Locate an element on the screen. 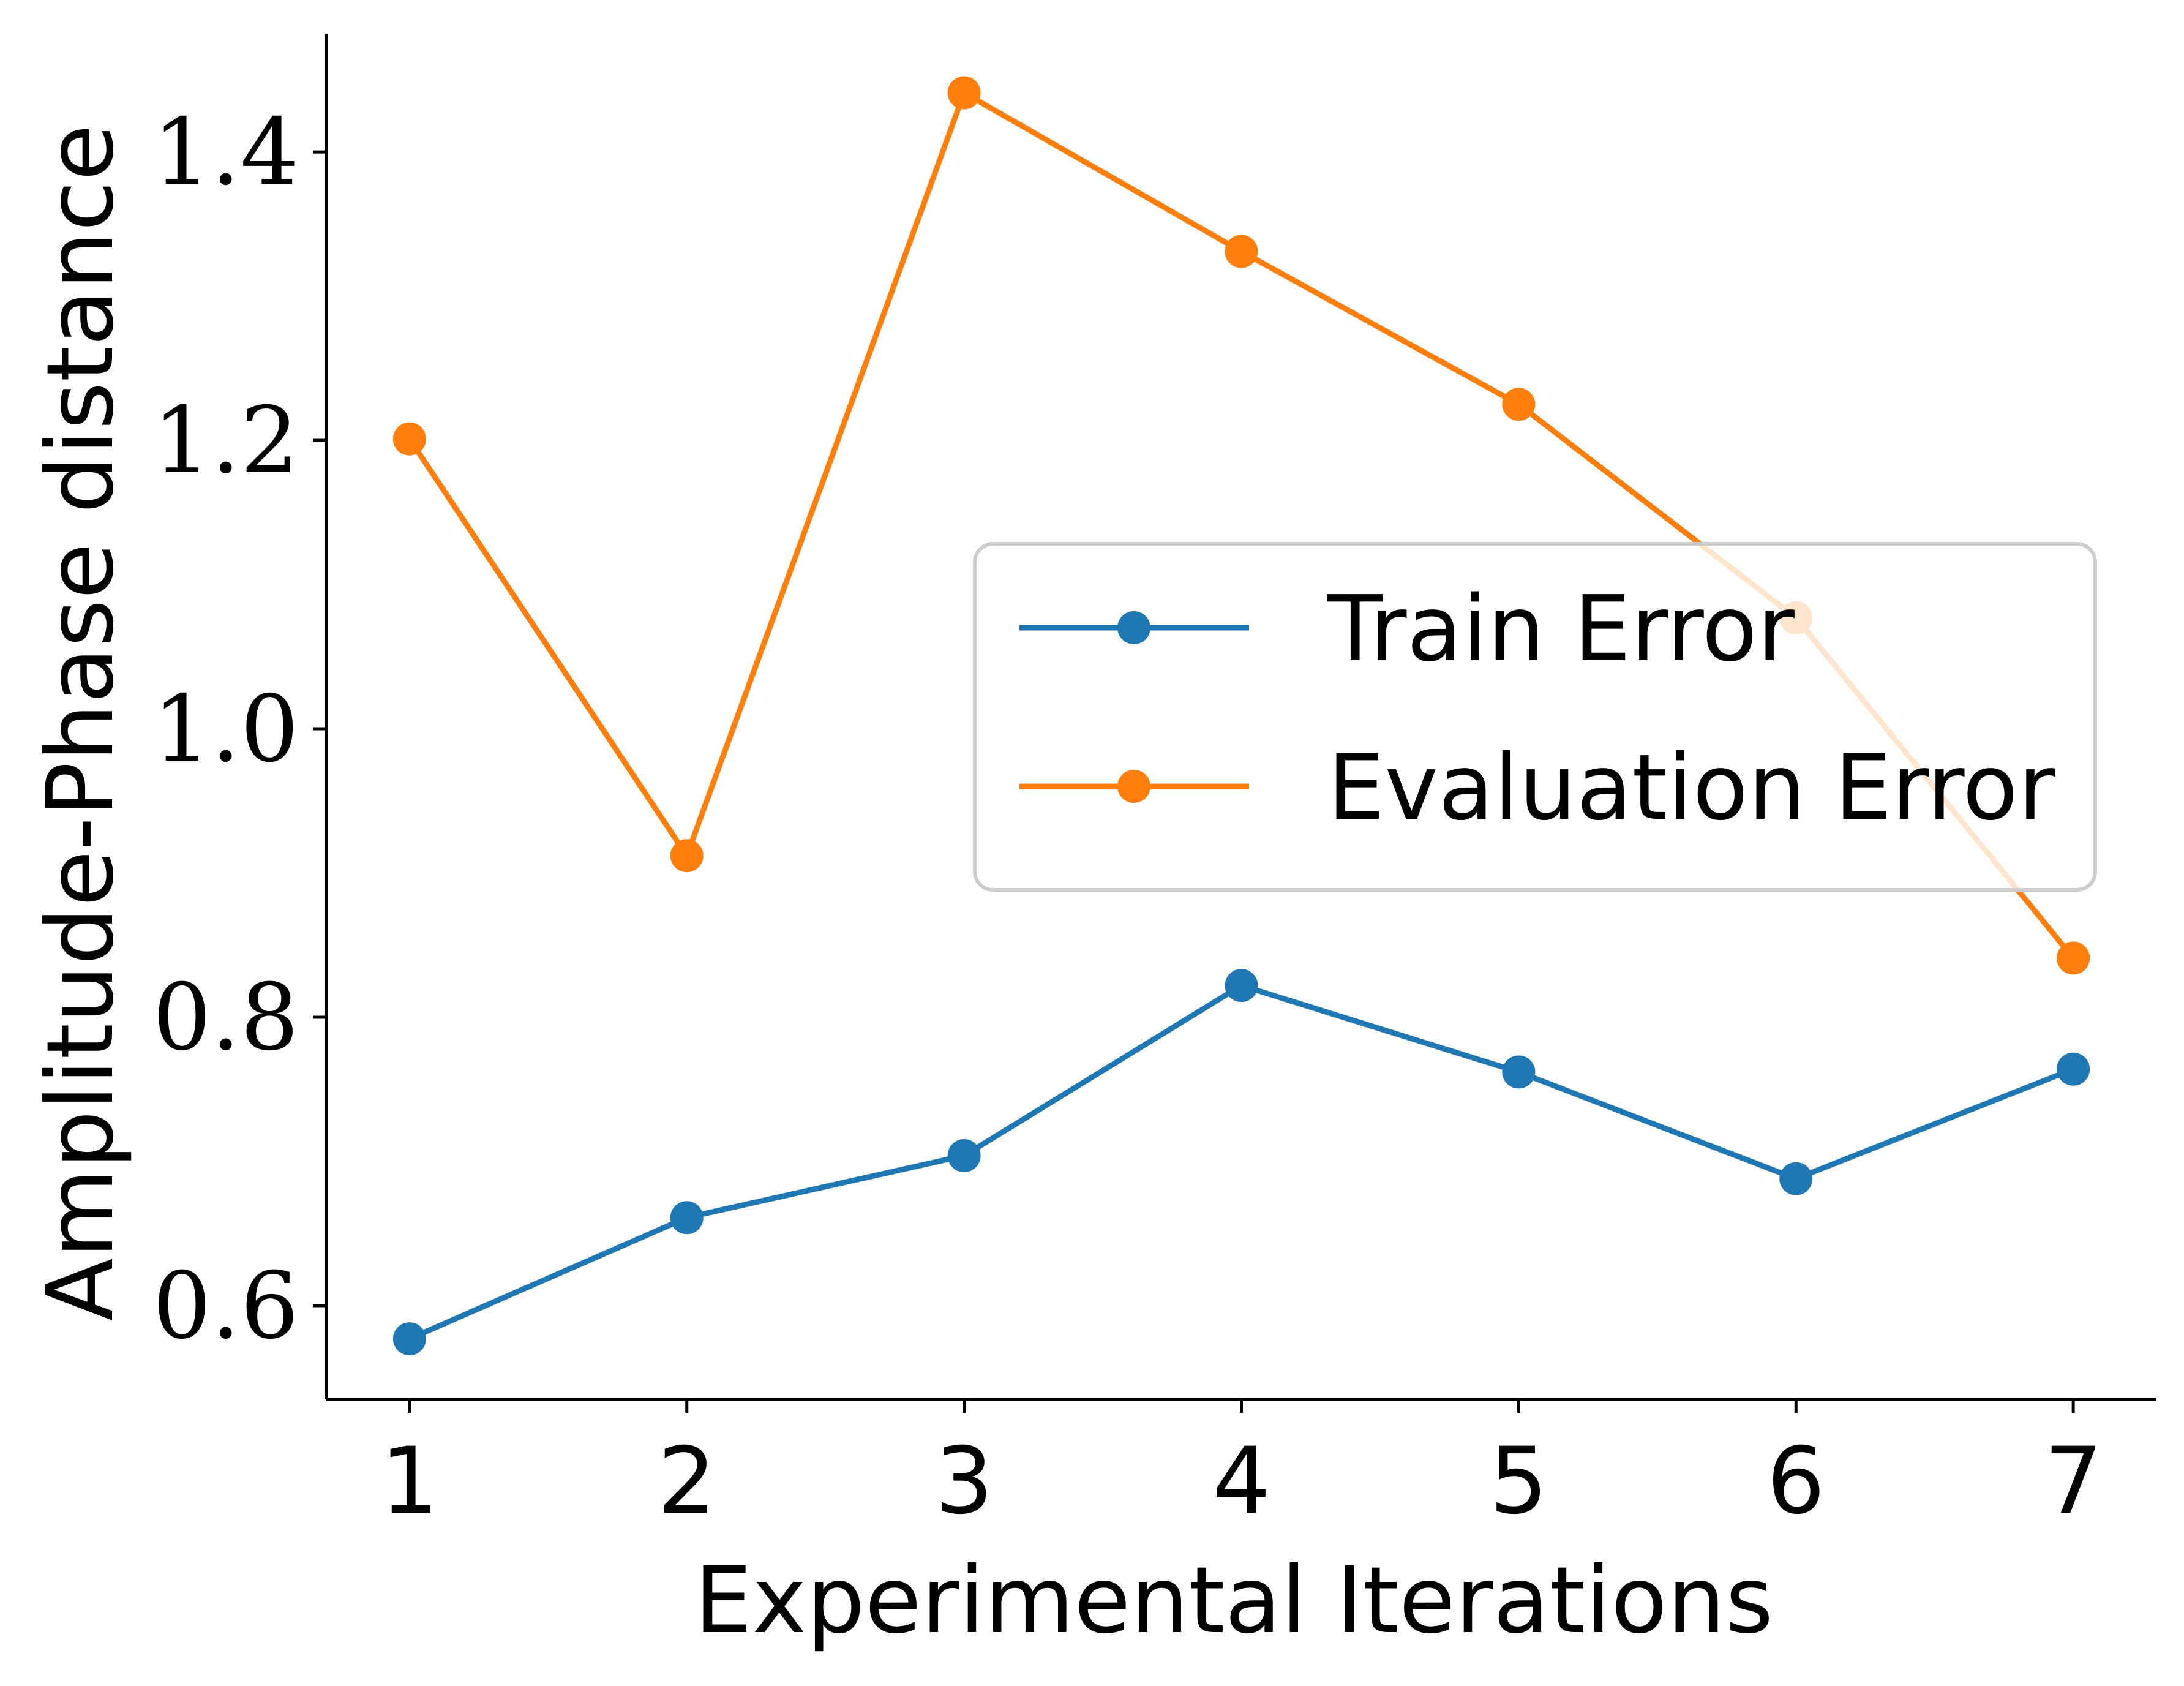  y-tick-label: 1.0 is located at coordinates (226, 729).